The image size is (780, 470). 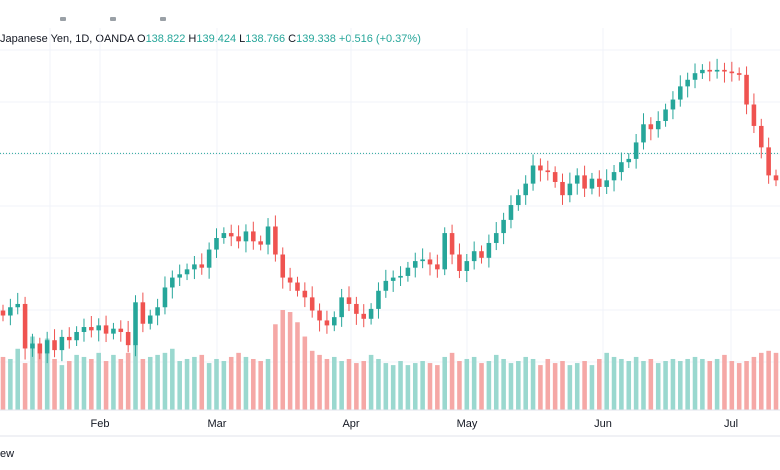 What do you see at coordinates (216, 39) in the screenshot?
I see `high-value: 139.424` at bounding box center [216, 39].